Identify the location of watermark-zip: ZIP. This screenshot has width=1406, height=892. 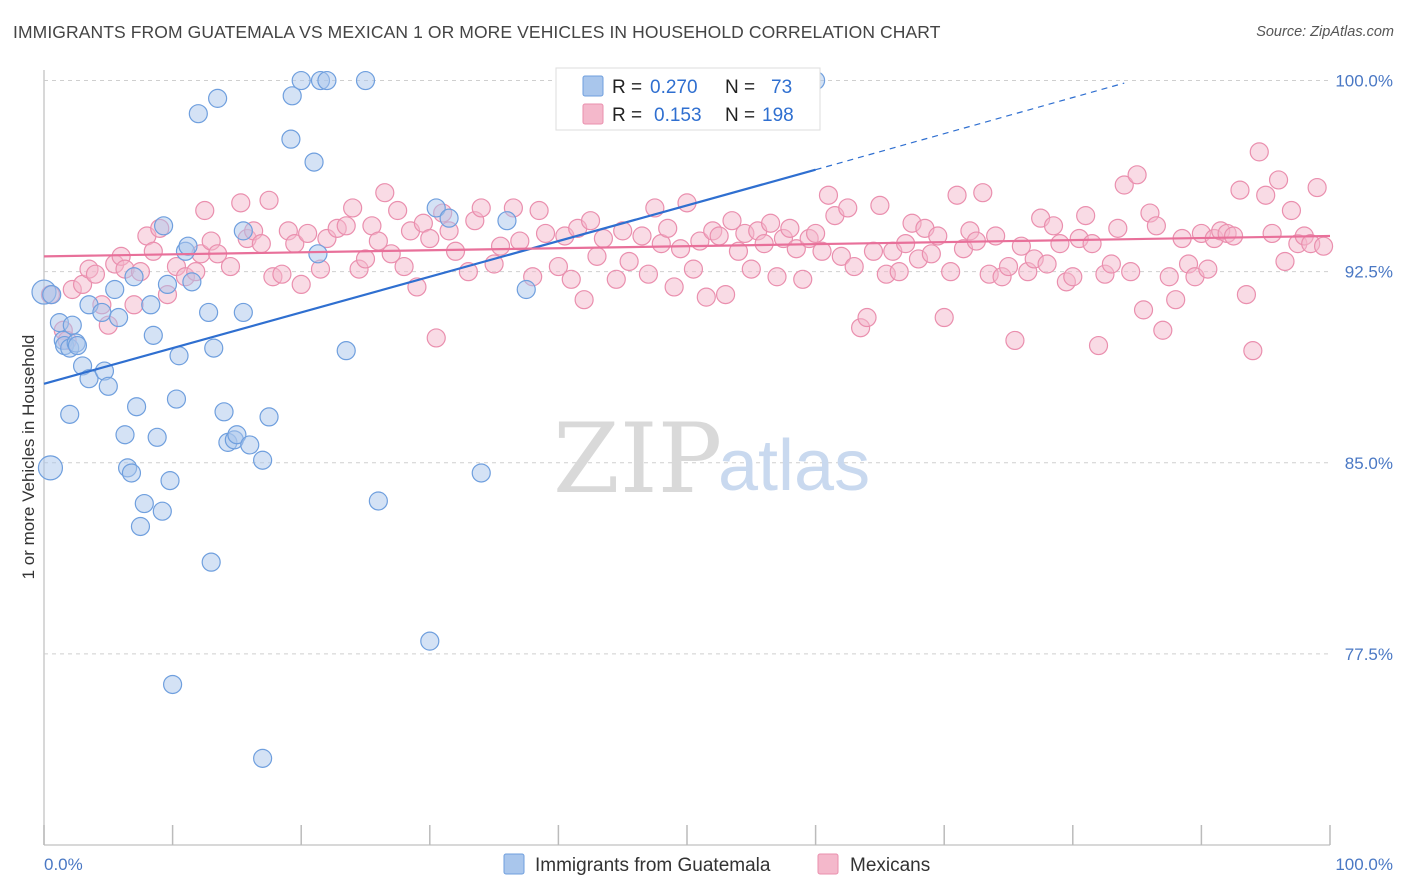
(637, 459).